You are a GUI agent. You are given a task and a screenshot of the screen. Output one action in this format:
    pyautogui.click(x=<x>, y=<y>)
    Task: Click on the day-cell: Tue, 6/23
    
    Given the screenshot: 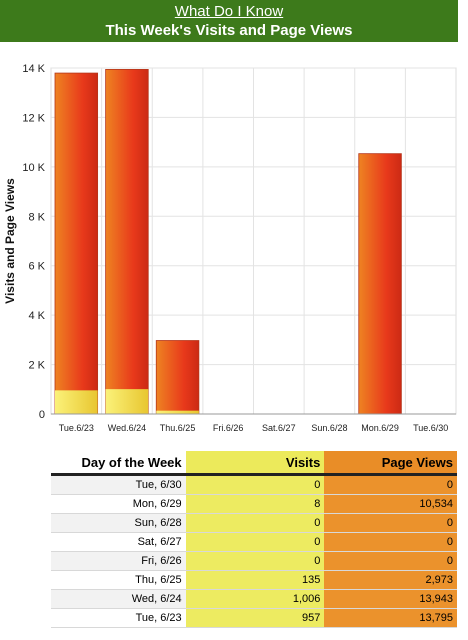 What is the action you would take?
    pyautogui.click(x=118, y=618)
    